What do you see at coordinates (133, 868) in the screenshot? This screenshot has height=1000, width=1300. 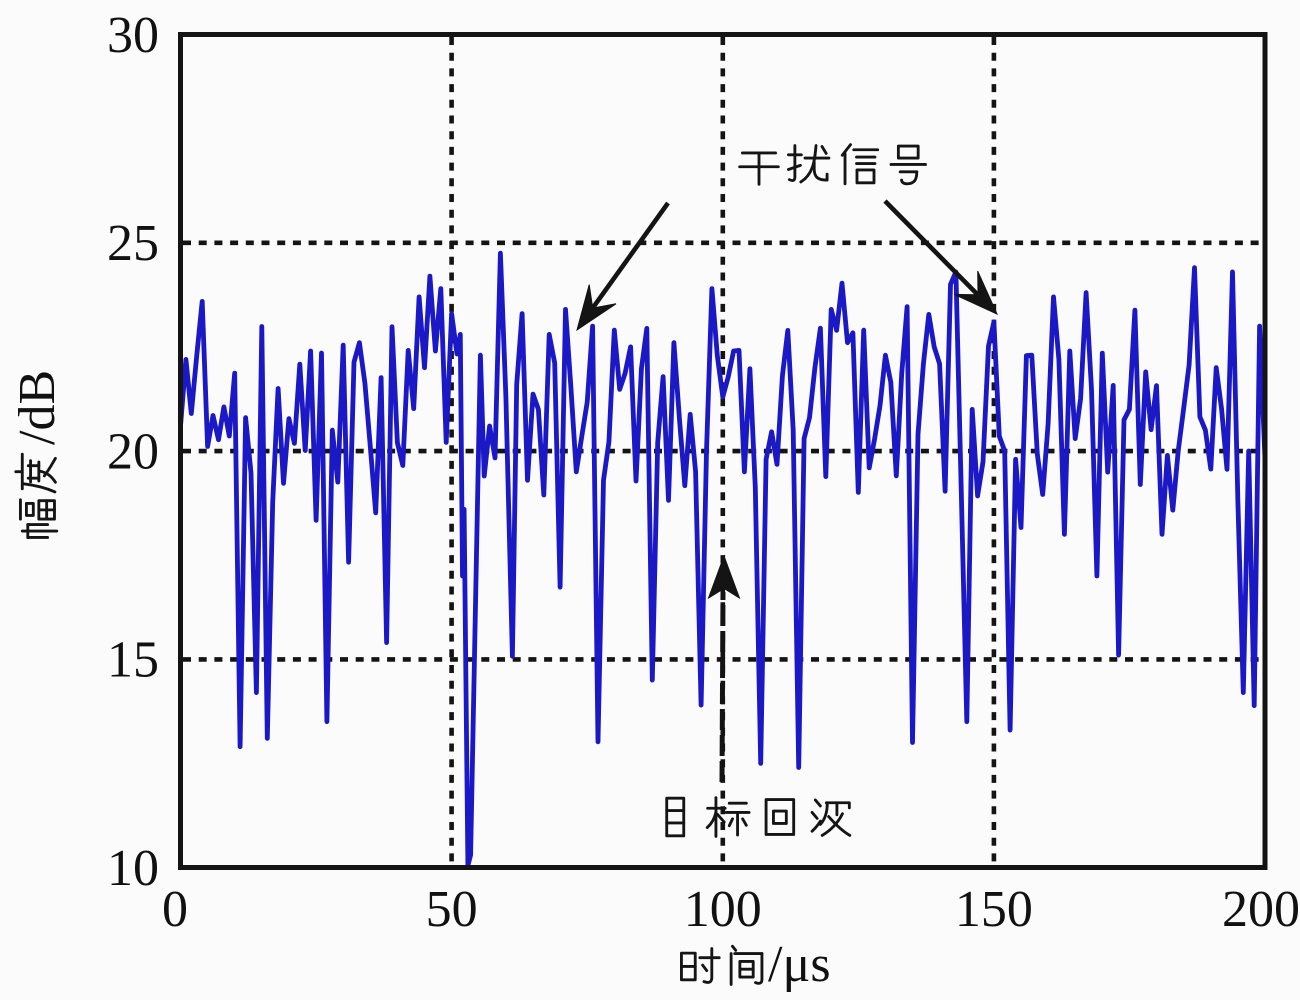 I see `svg-text: 10` at bounding box center [133, 868].